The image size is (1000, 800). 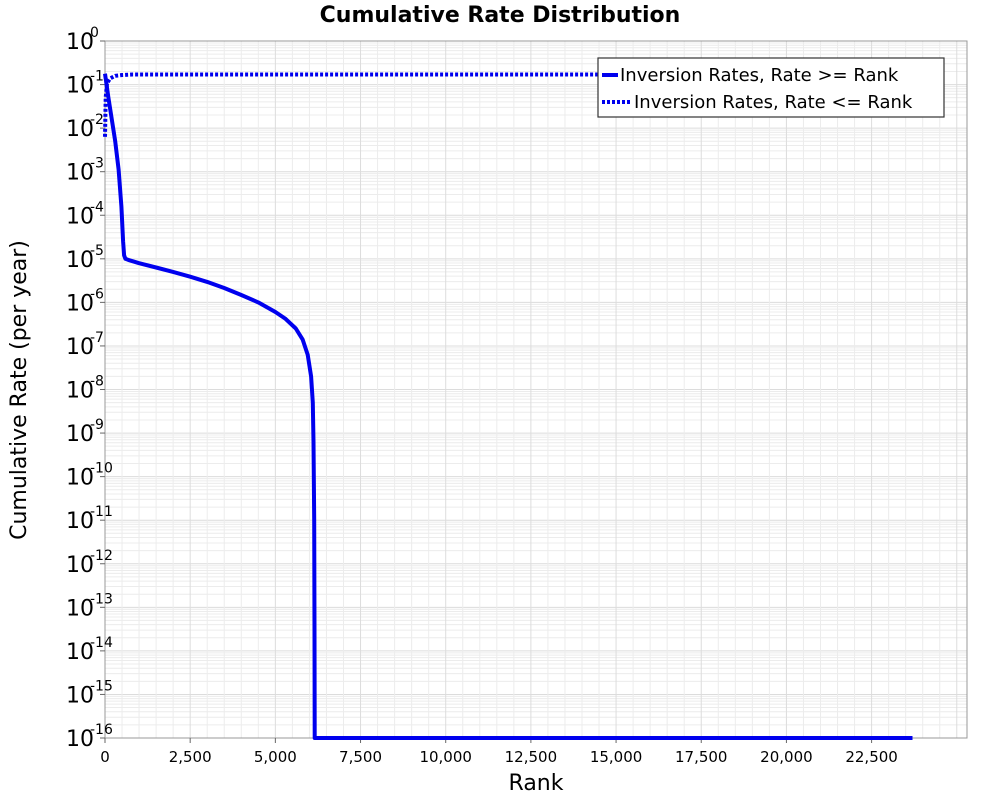 What do you see at coordinates (536, 783) in the screenshot?
I see `x-axis-label: Rank` at bounding box center [536, 783].